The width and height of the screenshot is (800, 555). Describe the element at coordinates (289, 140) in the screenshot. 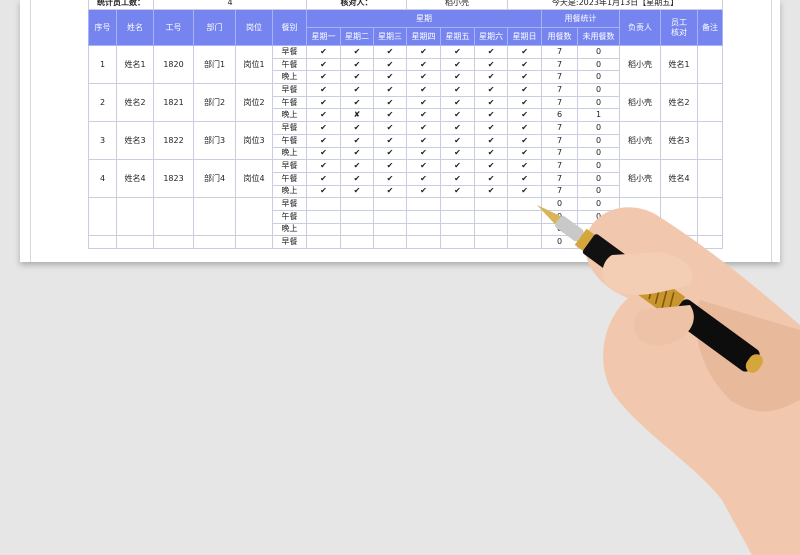

I see `meal: 午餐` at that location.